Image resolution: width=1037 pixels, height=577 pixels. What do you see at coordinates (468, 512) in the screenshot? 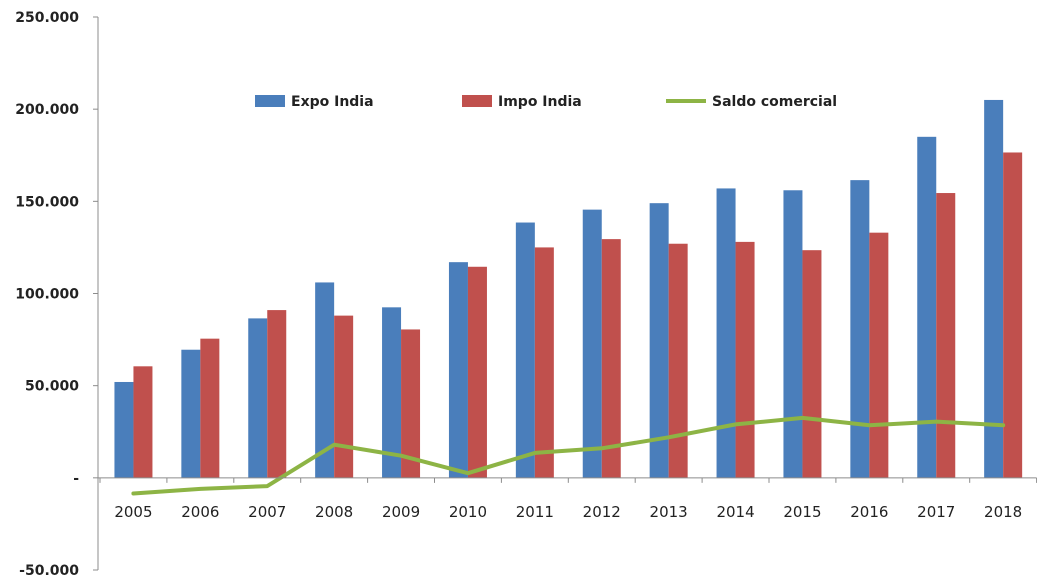
I see `x-tick-label: 2010` at bounding box center [468, 512].